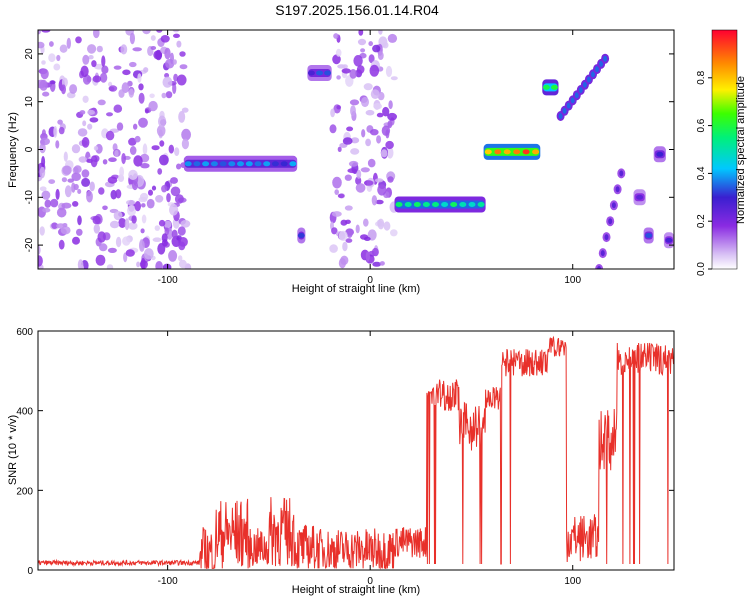 Image resolution: width=750 pixels, height=600 pixels. What do you see at coordinates (370, 581) in the screenshot?
I see `snr-x-tick-label: 0` at bounding box center [370, 581].